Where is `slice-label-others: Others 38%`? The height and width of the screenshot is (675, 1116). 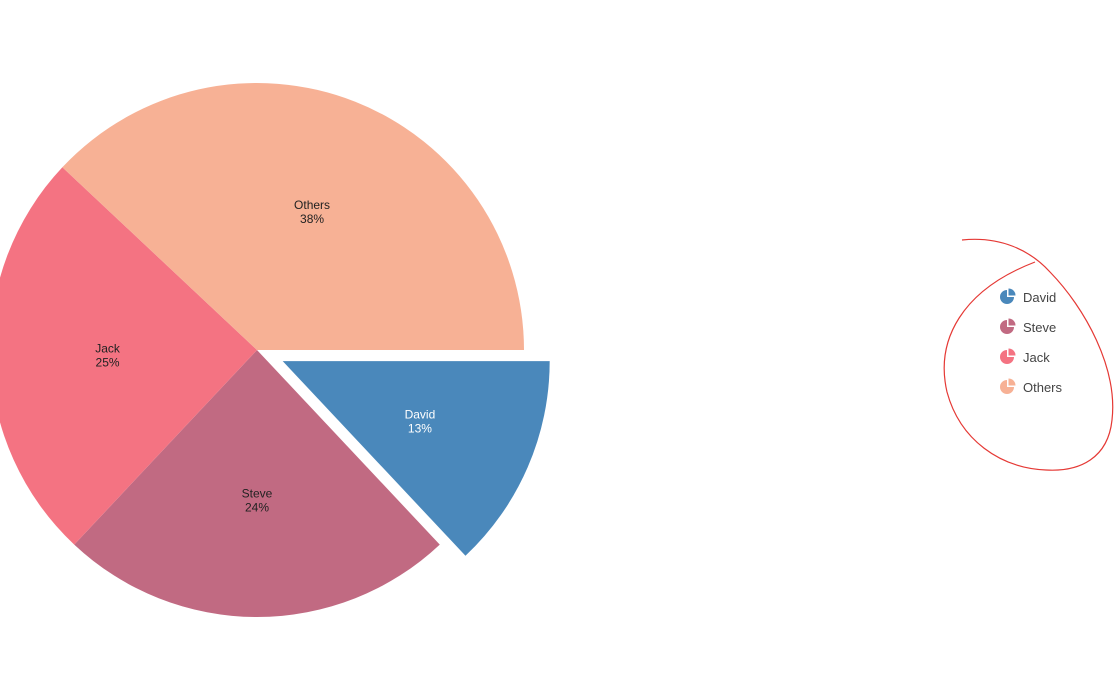 slice-label-others: Others 38% is located at coordinates (312, 212).